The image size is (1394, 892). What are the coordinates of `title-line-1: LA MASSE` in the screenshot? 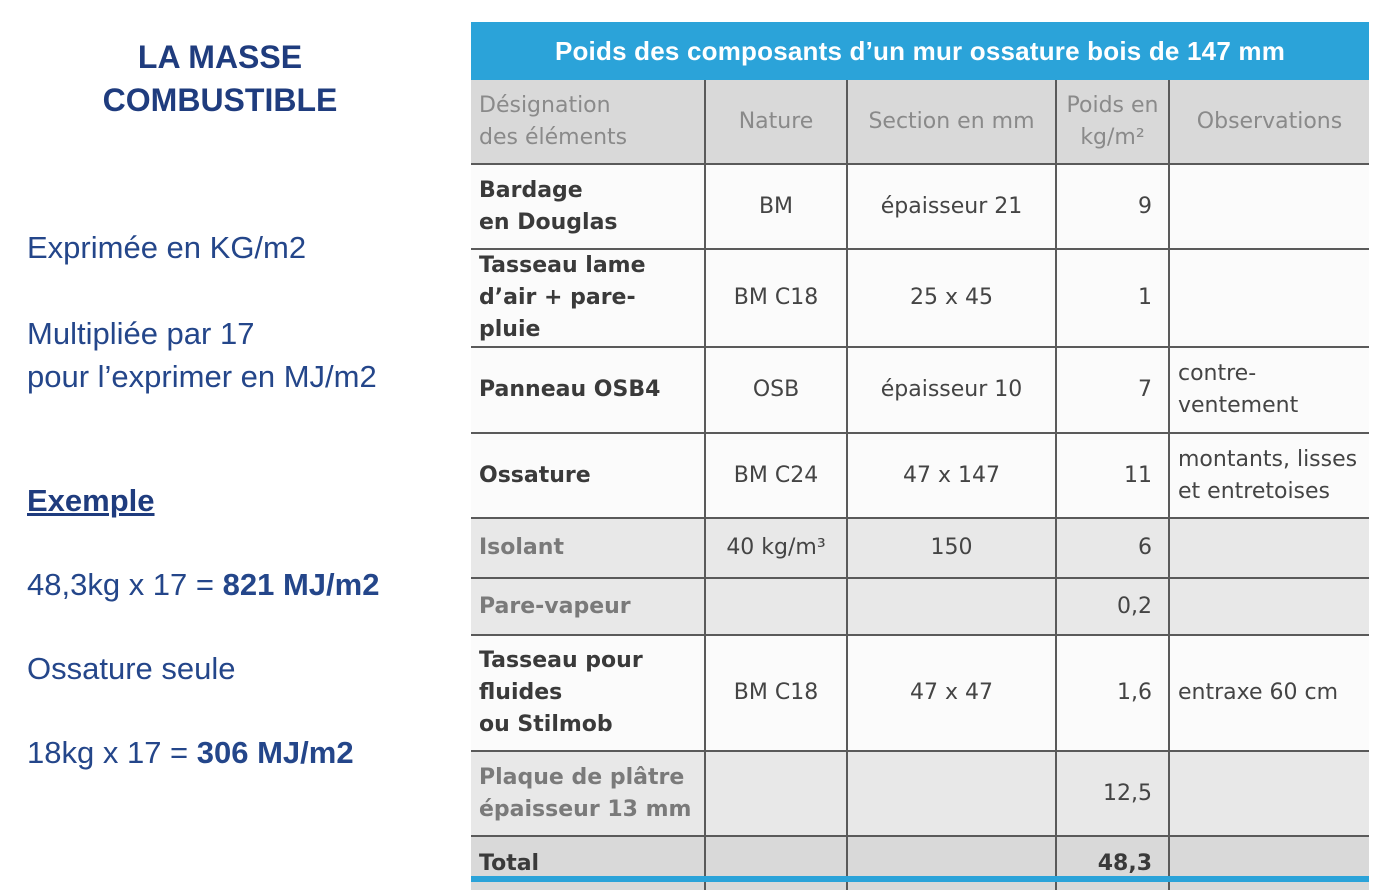 It's located at (220, 57).